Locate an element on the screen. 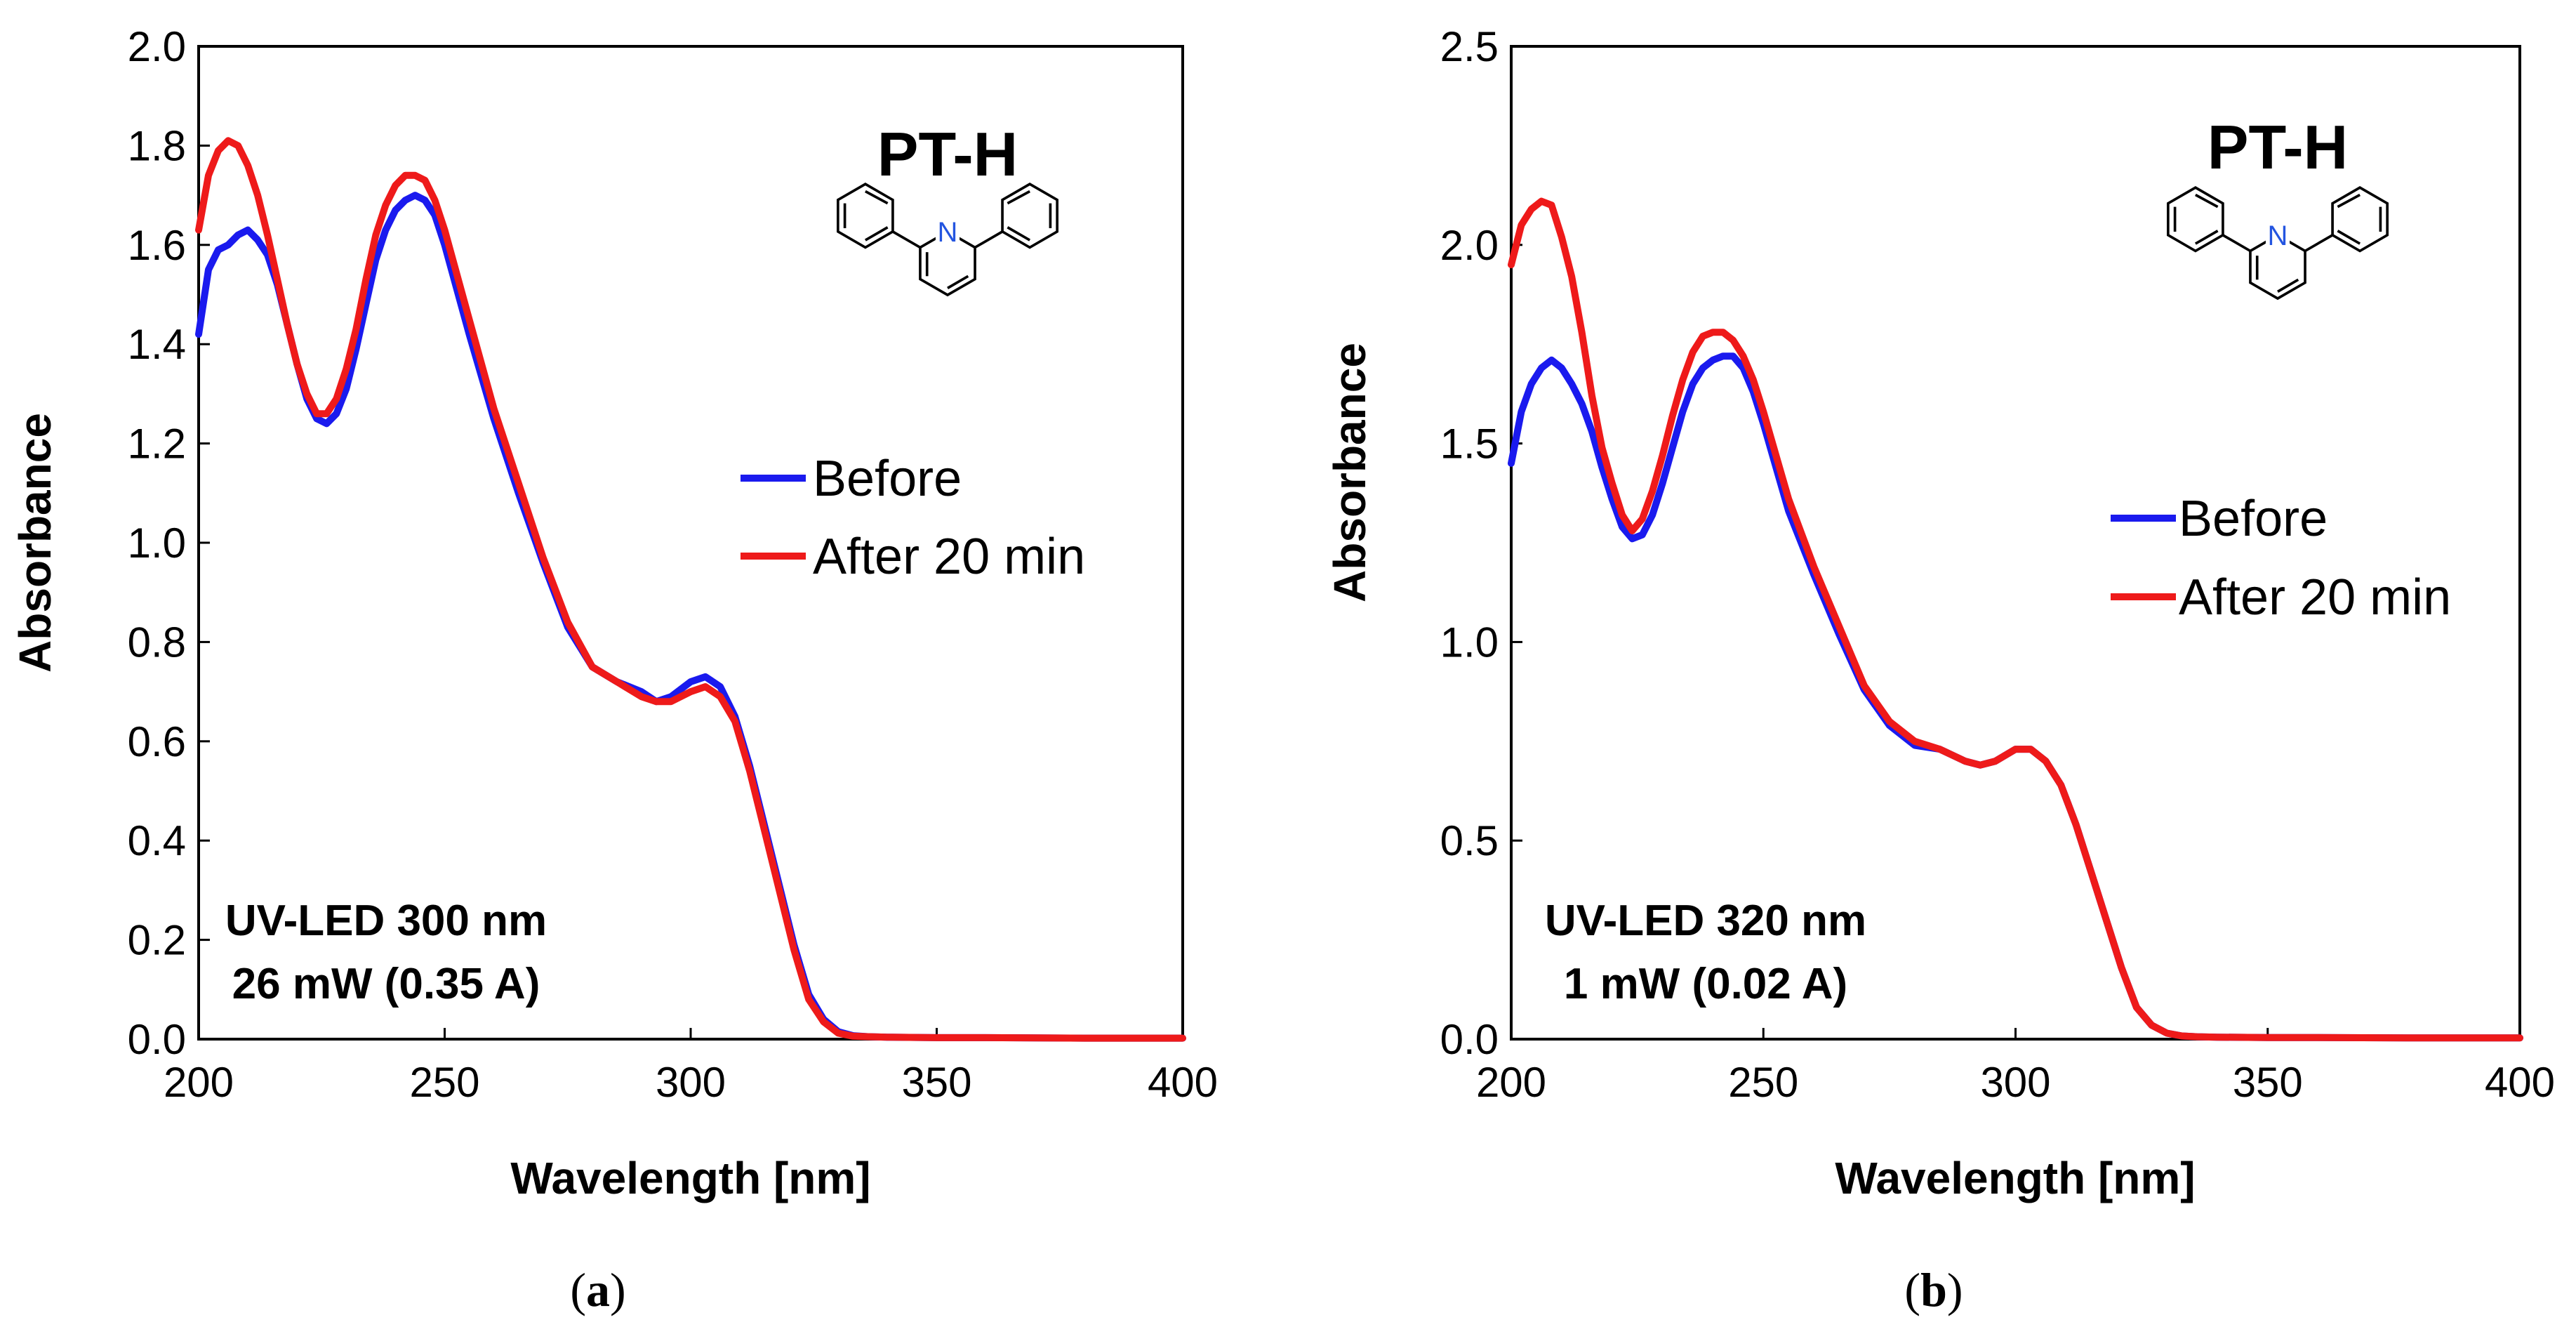  condition-line-1: UV-LED 300 nm is located at coordinates (386, 921).